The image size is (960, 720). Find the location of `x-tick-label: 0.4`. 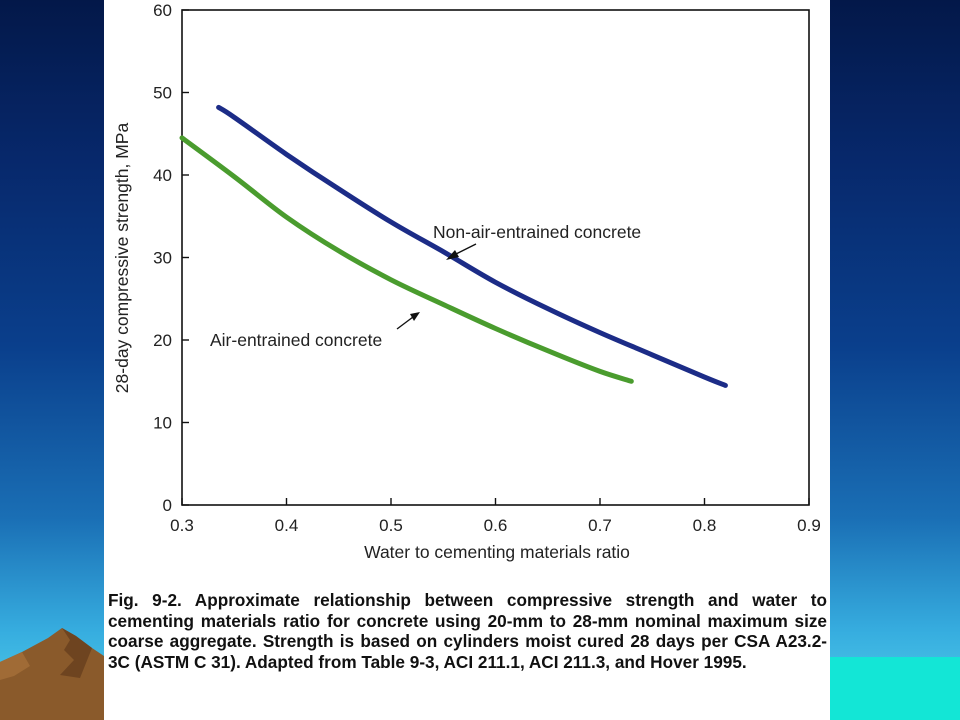

x-tick-label: 0.4 is located at coordinates (287, 525).